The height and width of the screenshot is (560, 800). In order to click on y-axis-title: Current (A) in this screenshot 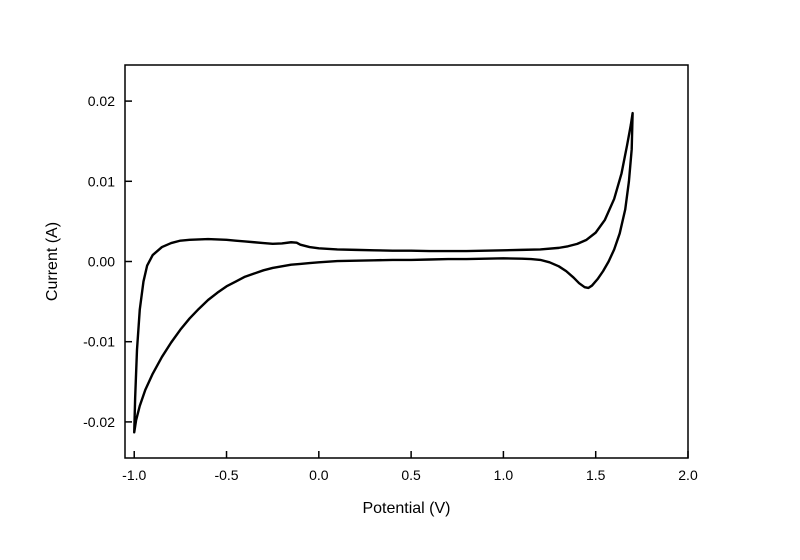, I will do `click(52, 261)`.